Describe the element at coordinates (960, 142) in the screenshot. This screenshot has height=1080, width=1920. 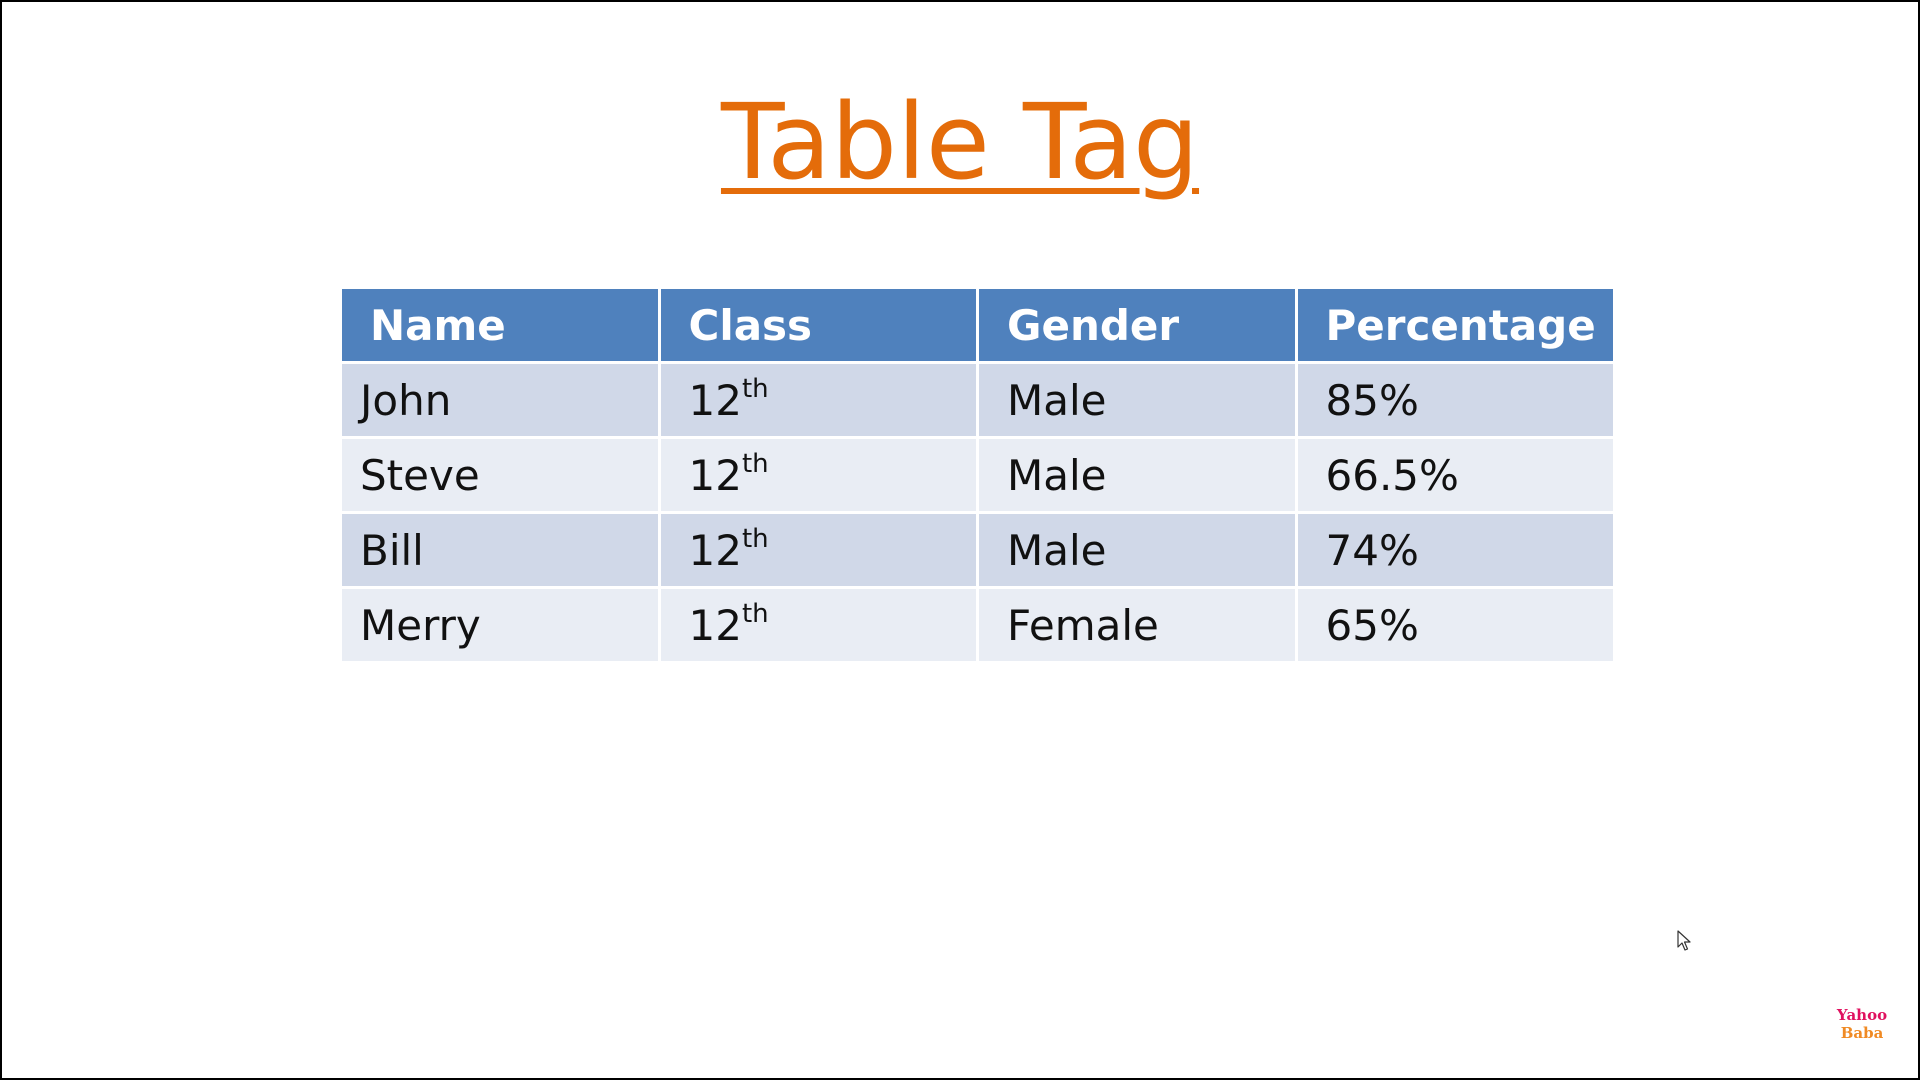
I see `slide-title: Table Tag` at that location.